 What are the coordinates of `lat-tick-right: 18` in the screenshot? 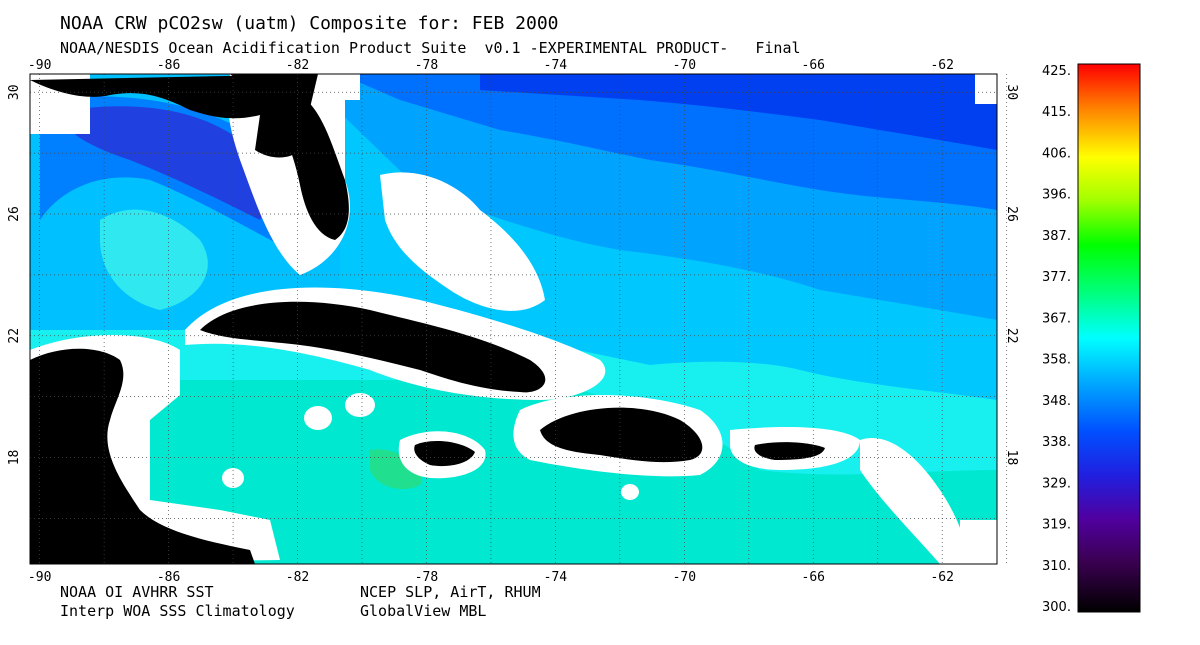 It's located at (1011, 458).